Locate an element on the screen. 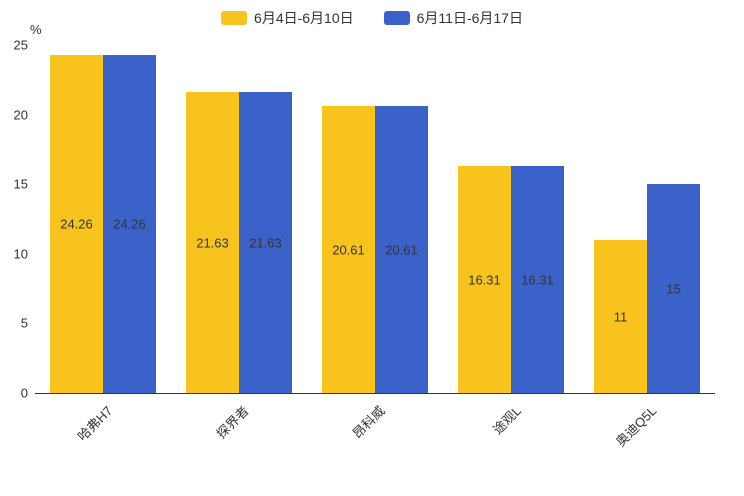  bar-series-0: 16.31 is located at coordinates (484, 279).